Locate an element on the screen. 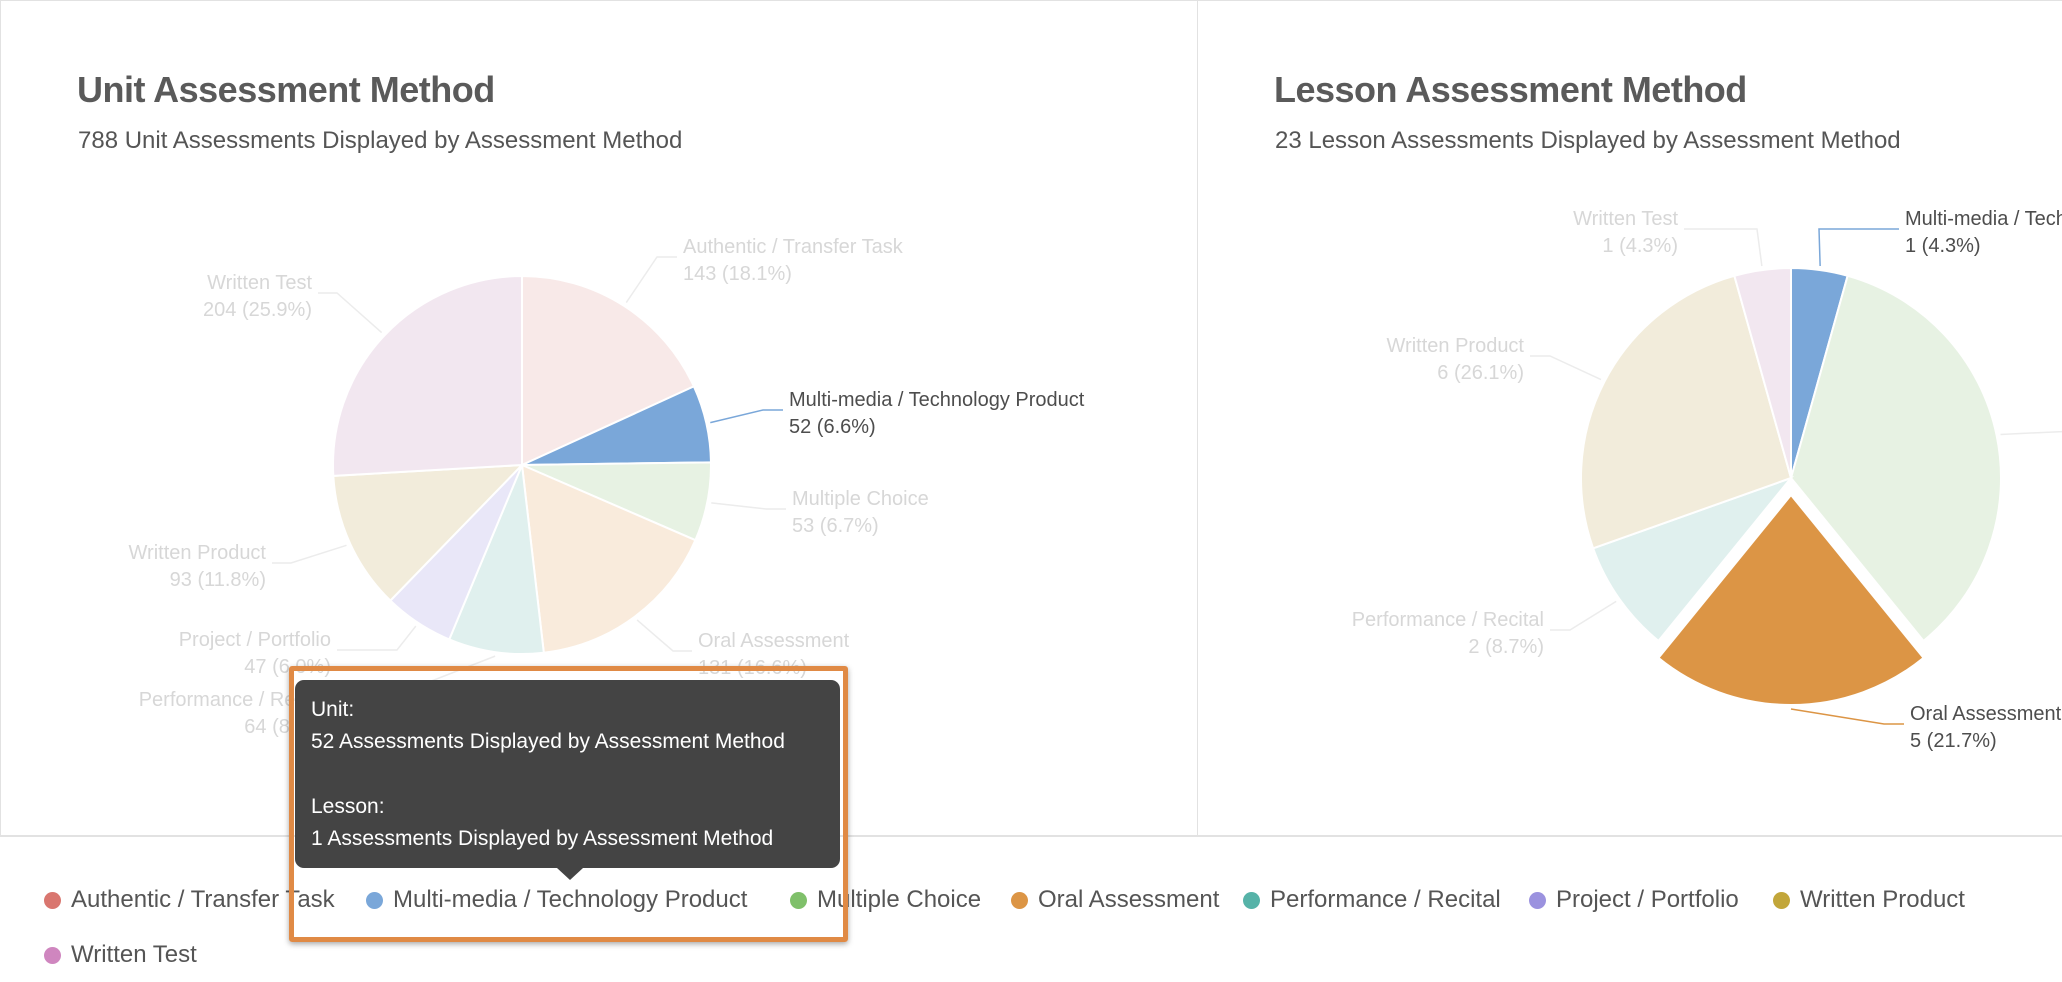  legend-label: Written Test is located at coordinates (134, 954).